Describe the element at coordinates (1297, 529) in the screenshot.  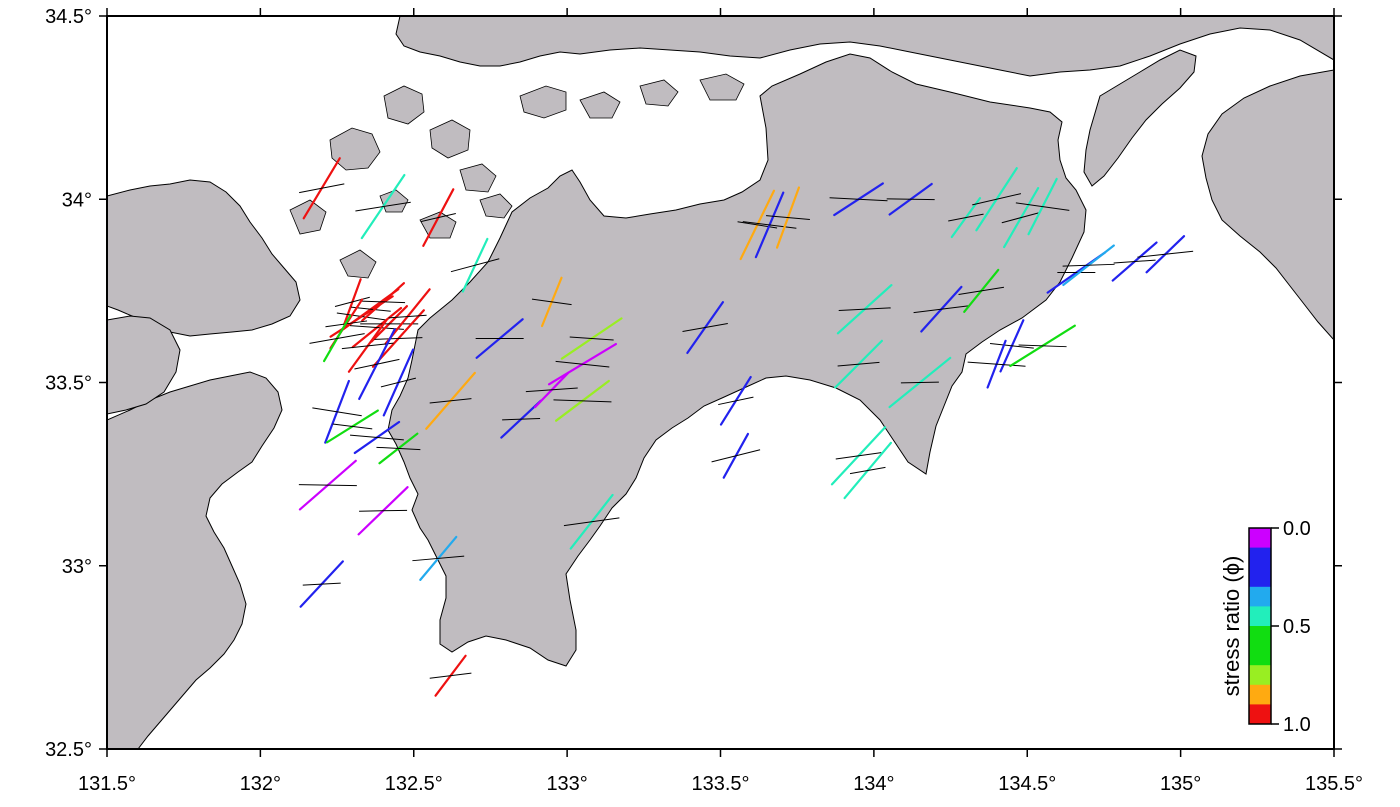
I see `colorbar-tick-label: 0.0` at that location.